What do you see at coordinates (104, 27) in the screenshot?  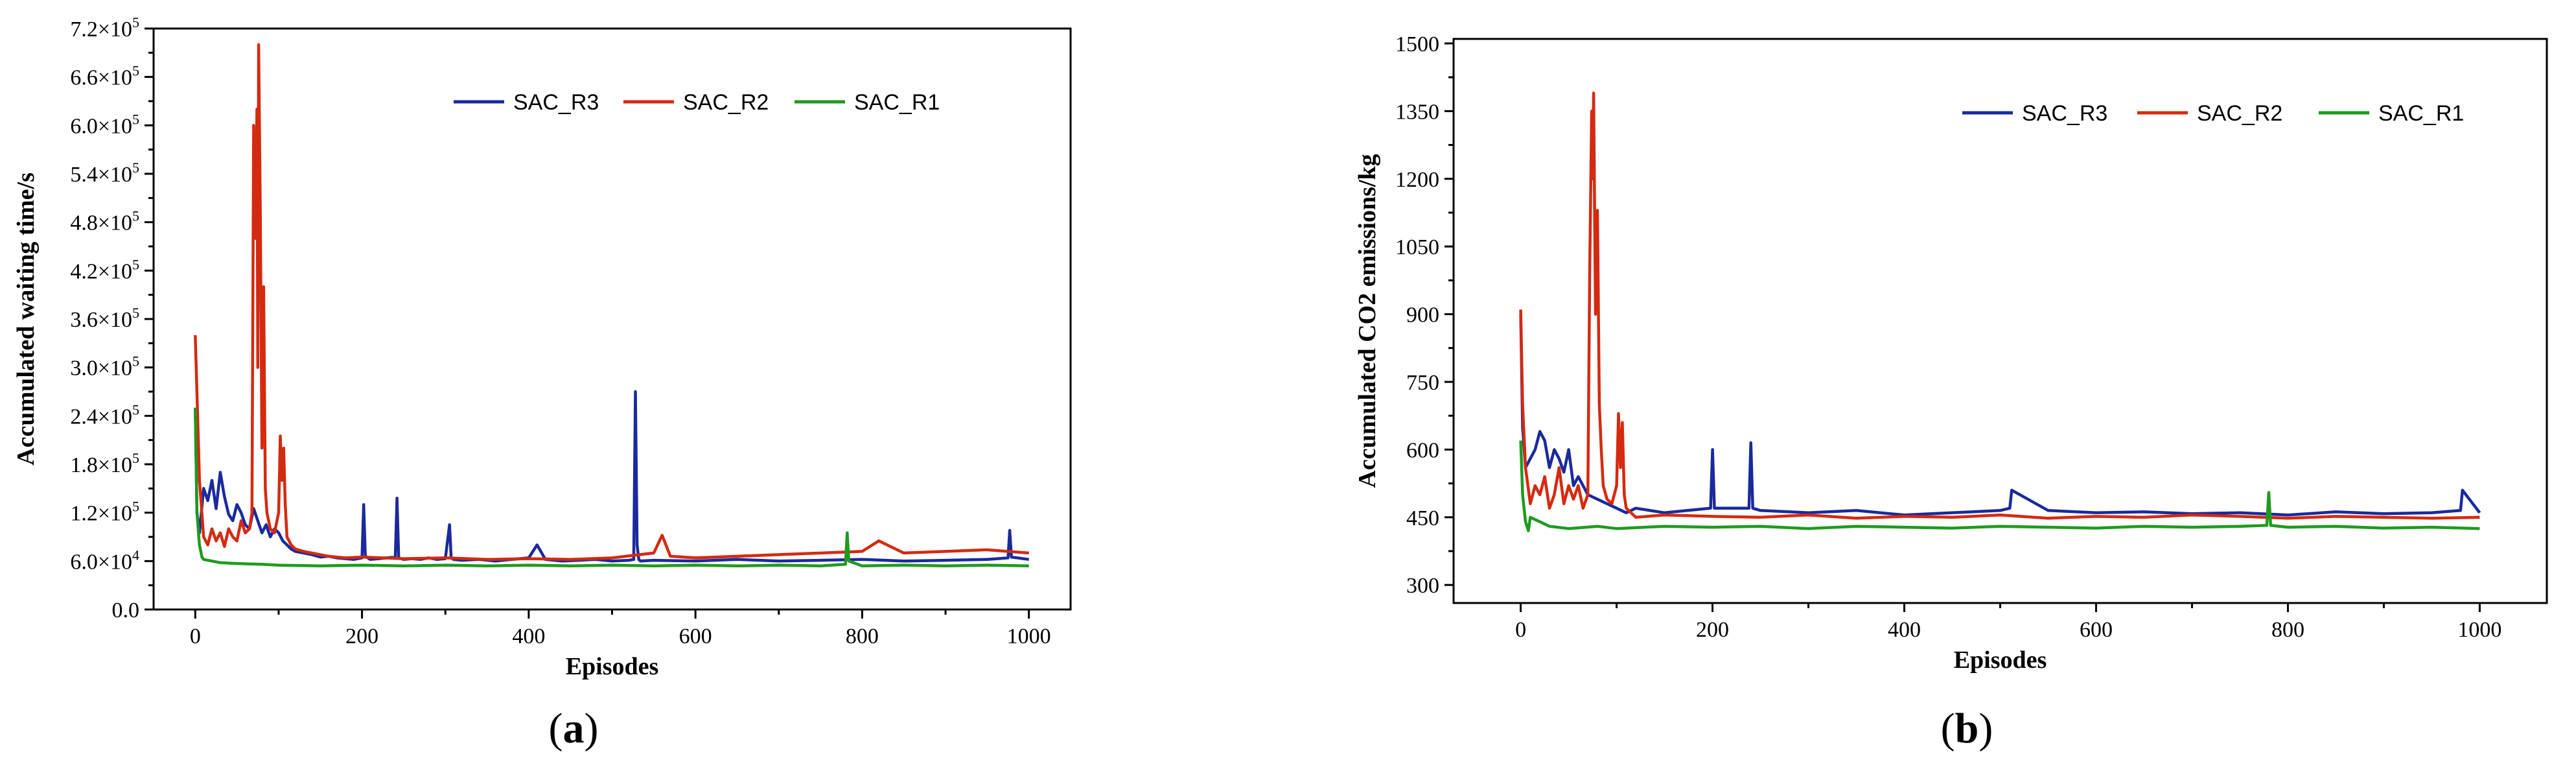 I see `y-tick-label: 7.2×10⁵` at bounding box center [104, 27].